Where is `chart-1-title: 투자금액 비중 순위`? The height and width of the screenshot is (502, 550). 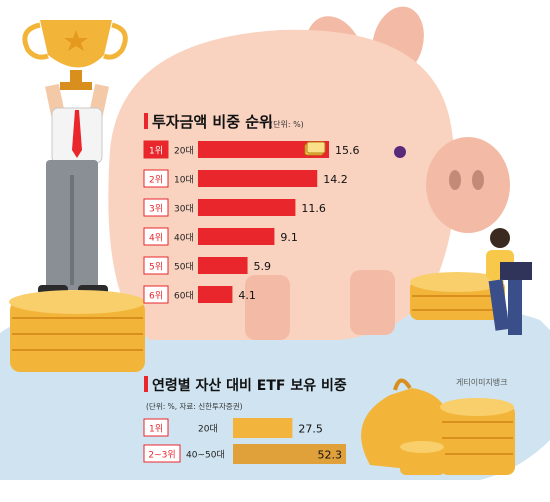
chart-1-title: 투자금액 비중 순위 is located at coordinates (212, 122).